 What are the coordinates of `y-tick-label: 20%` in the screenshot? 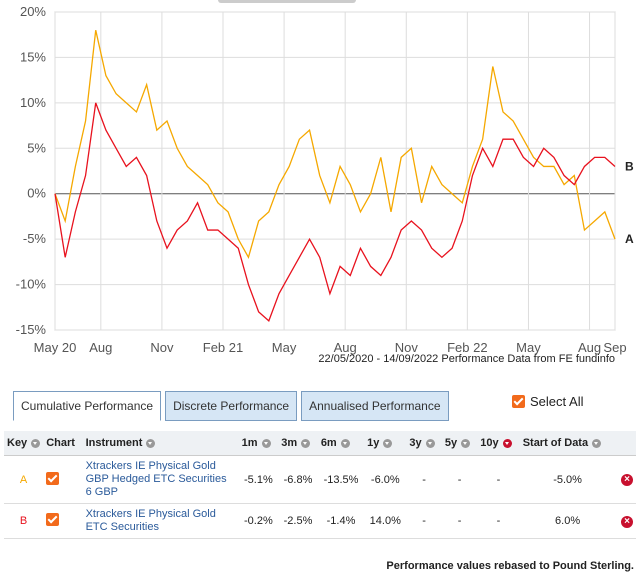 It's located at (33, 11).